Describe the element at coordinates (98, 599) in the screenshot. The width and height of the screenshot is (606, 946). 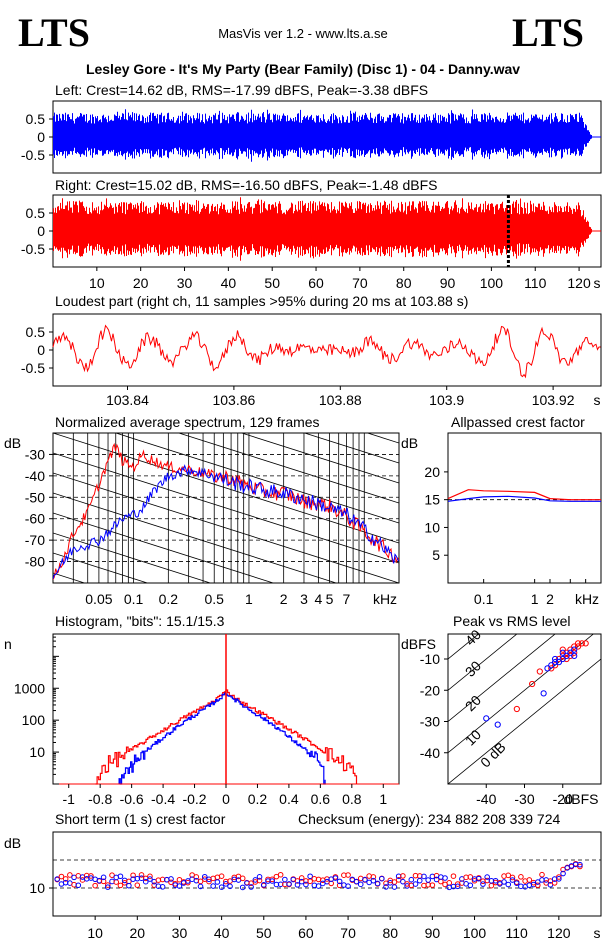
I see `x-tick-label: 0.05` at that location.